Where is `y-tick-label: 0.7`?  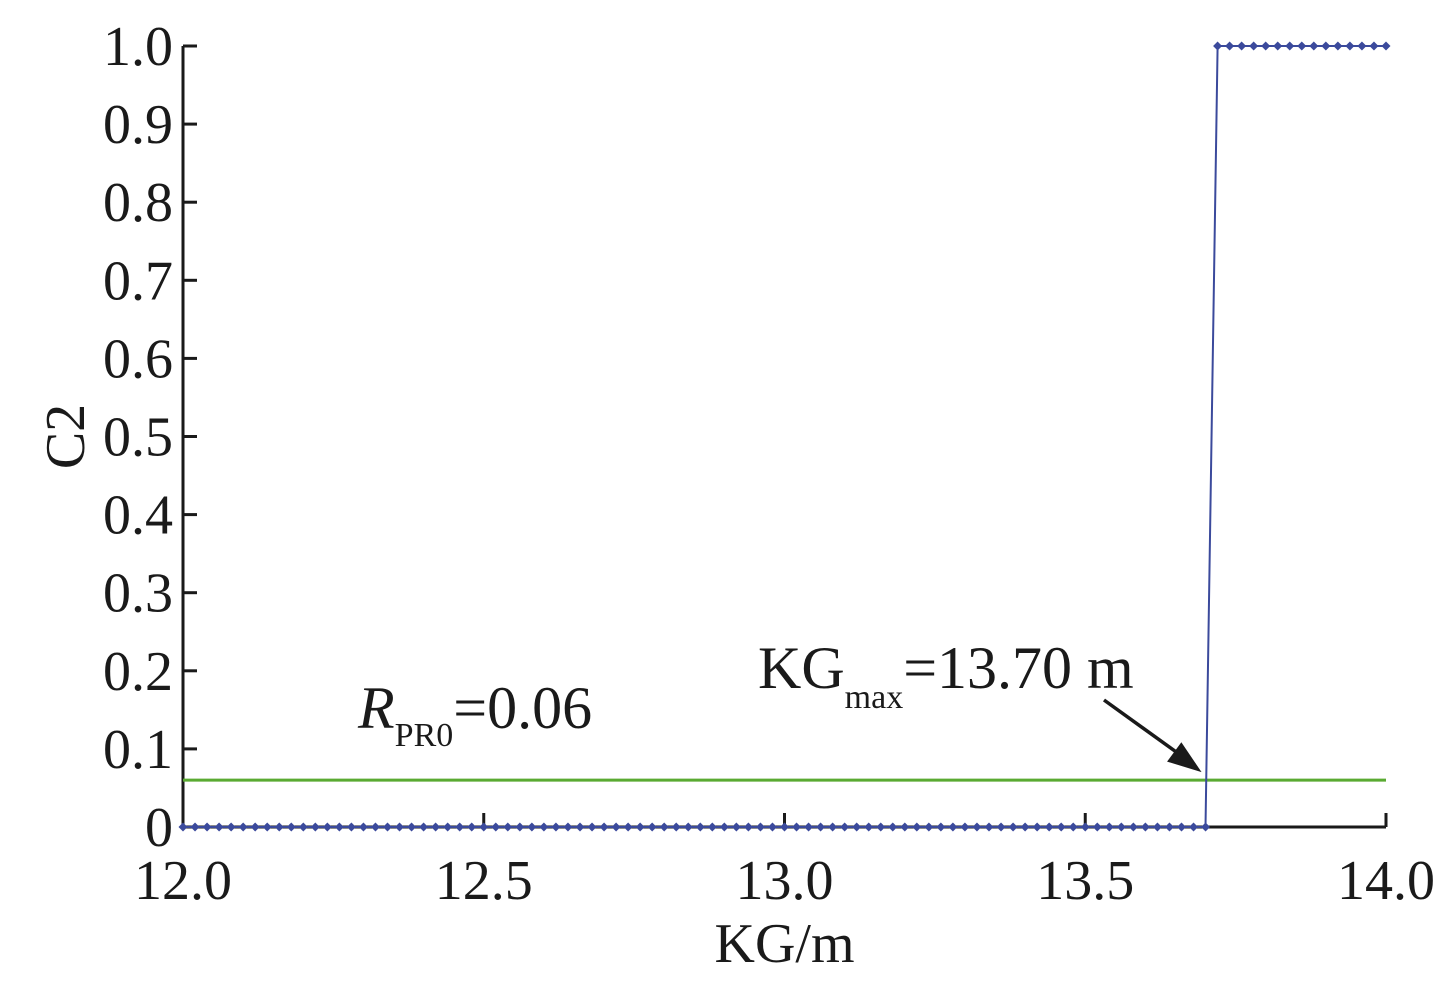 y-tick-label: 0.7 is located at coordinates (138, 281).